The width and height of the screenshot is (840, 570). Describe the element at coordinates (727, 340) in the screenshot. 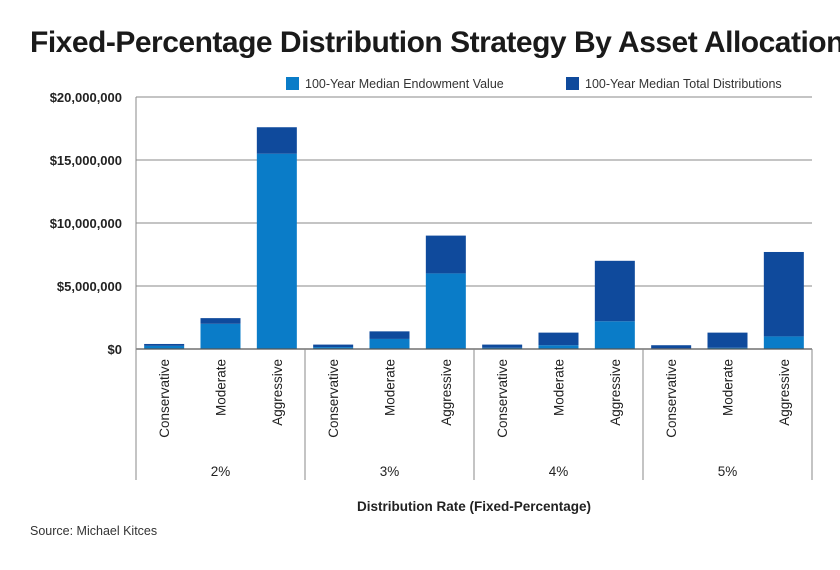

I see `bar-distributions-5pct-moderate` at that location.